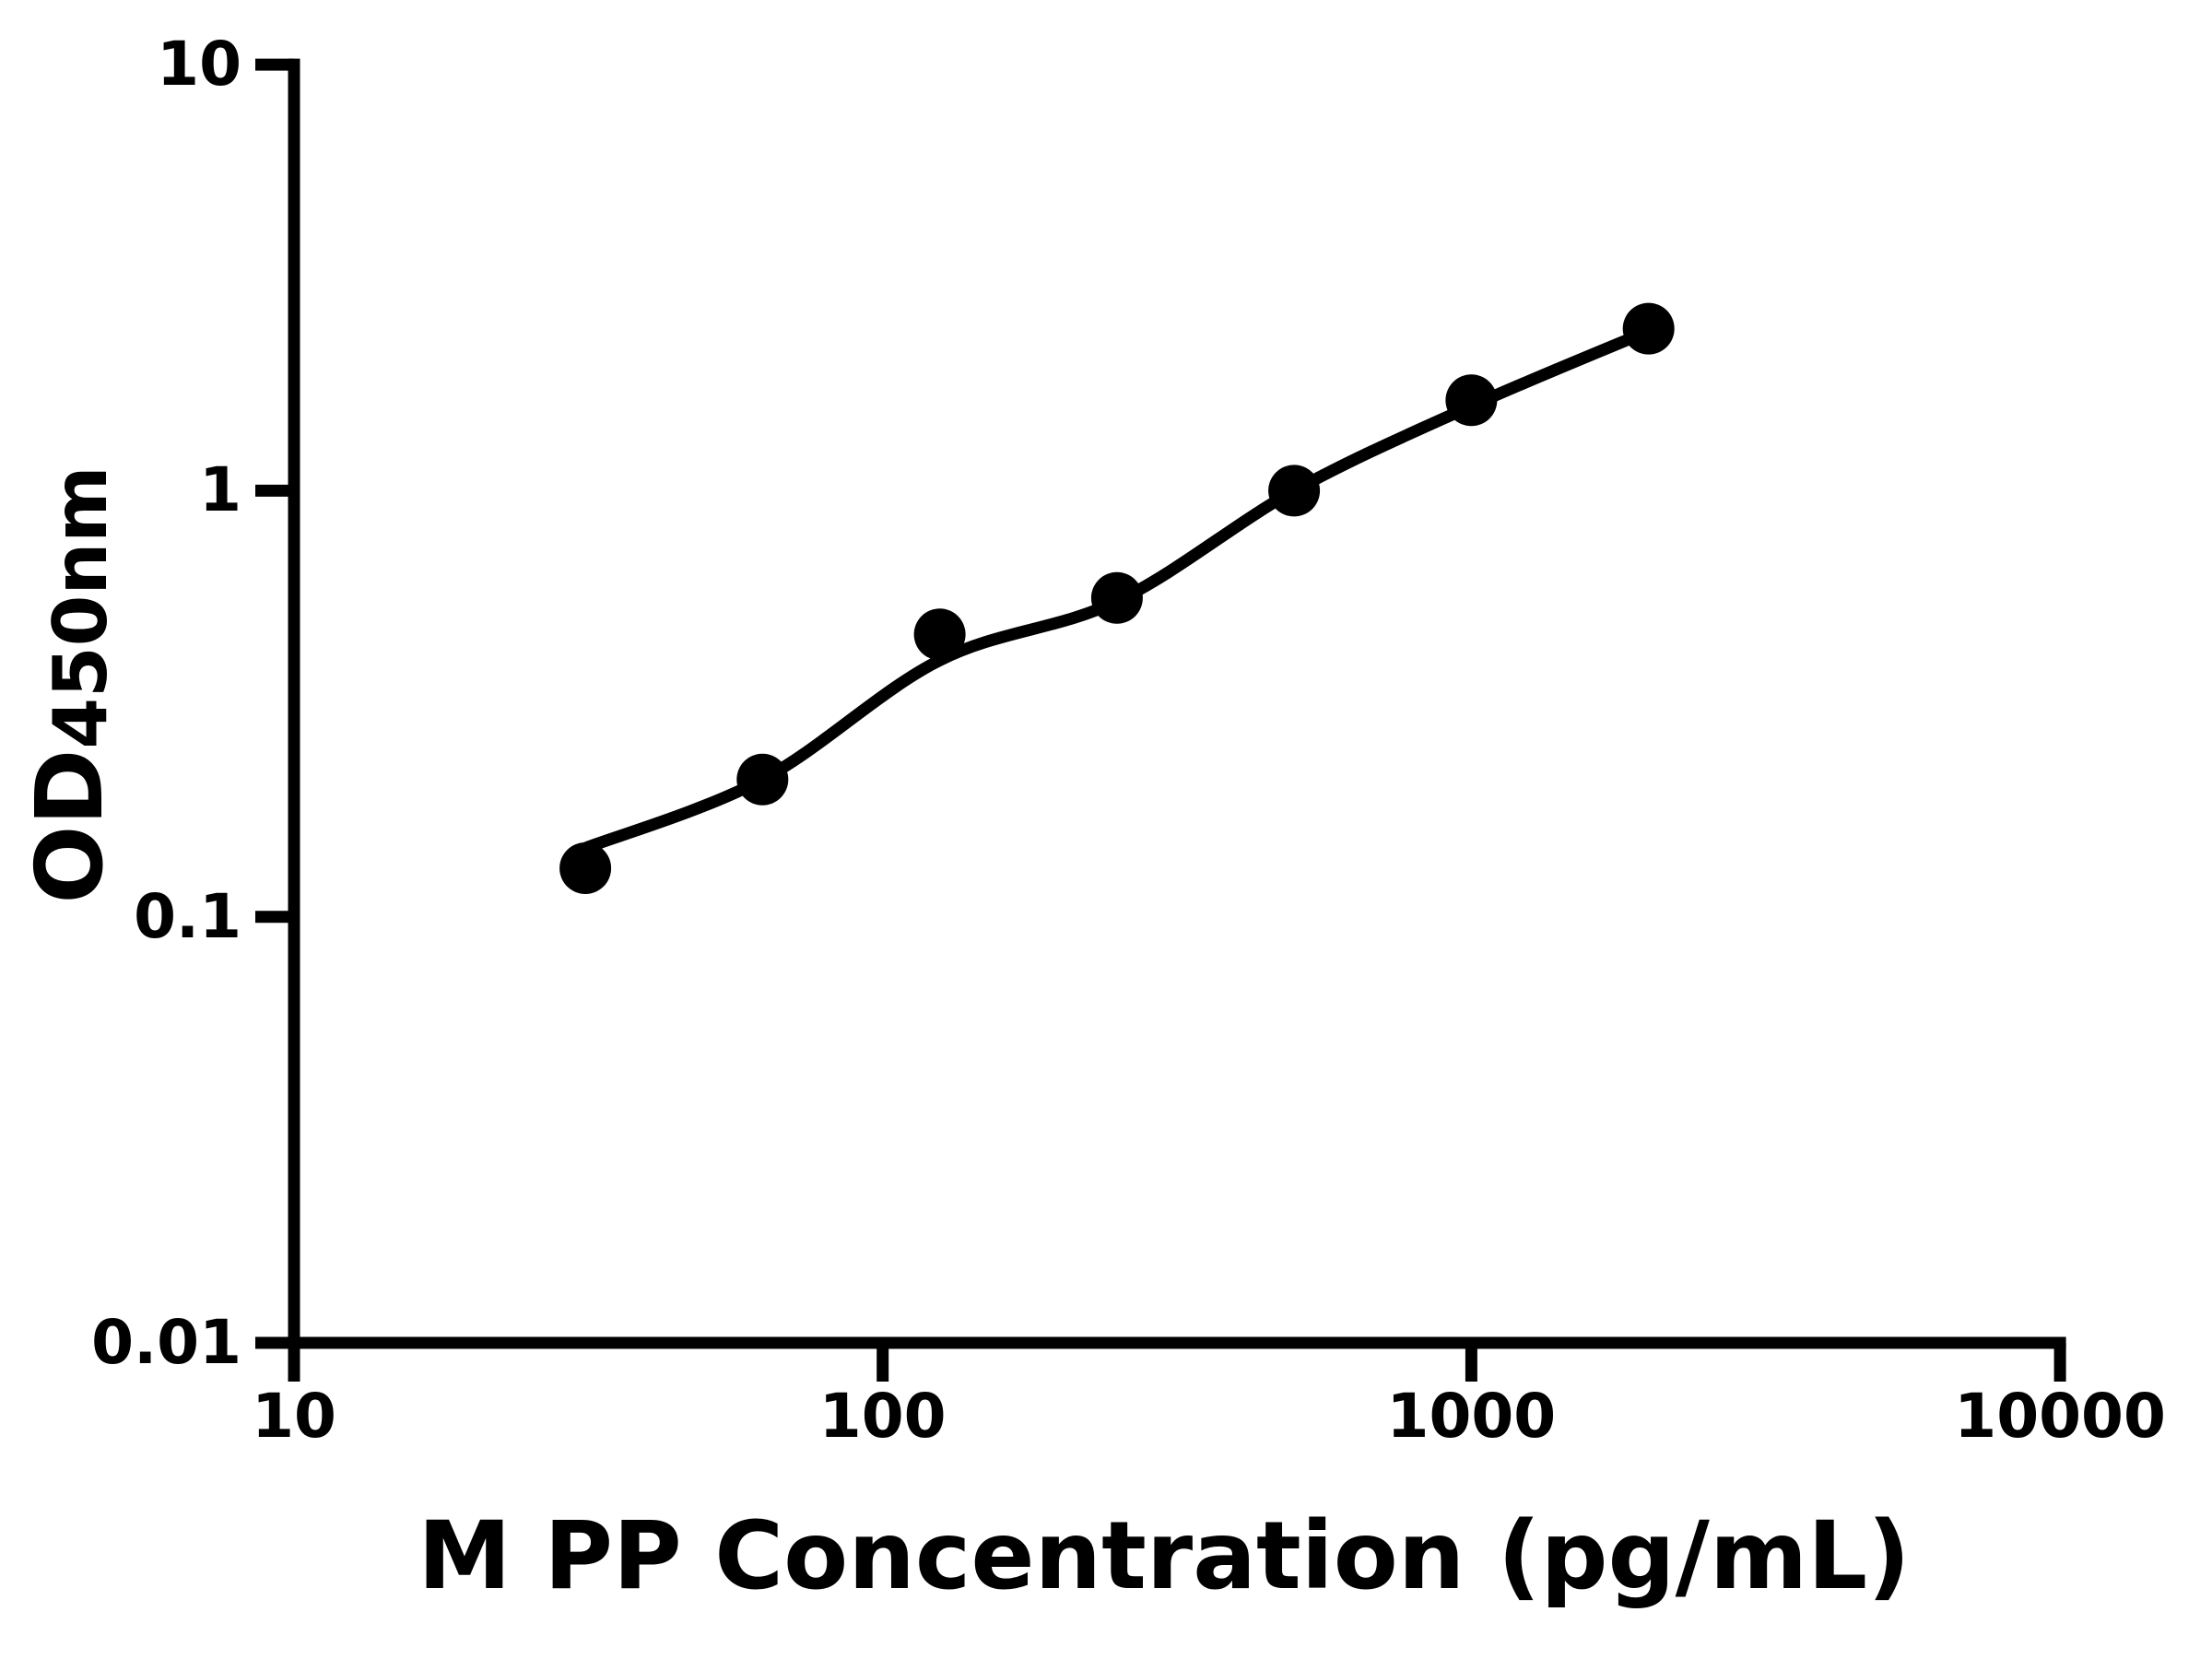  Describe the element at coordinates (187, 916) in the screenshot. I see `y-tick-label-0.1: 0.1` at that location.